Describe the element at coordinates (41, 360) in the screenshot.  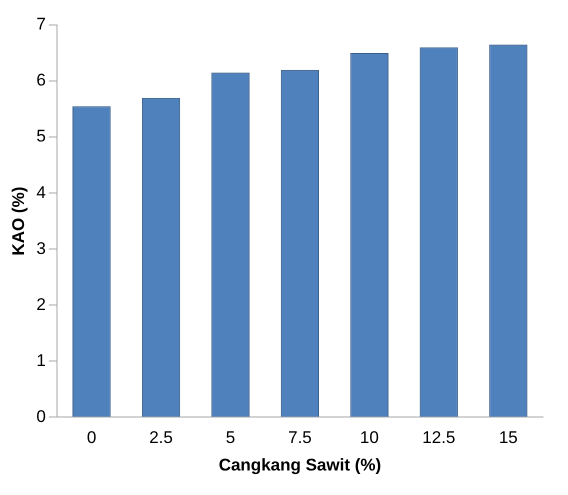
I see `y-tick-label: 1` at that location.